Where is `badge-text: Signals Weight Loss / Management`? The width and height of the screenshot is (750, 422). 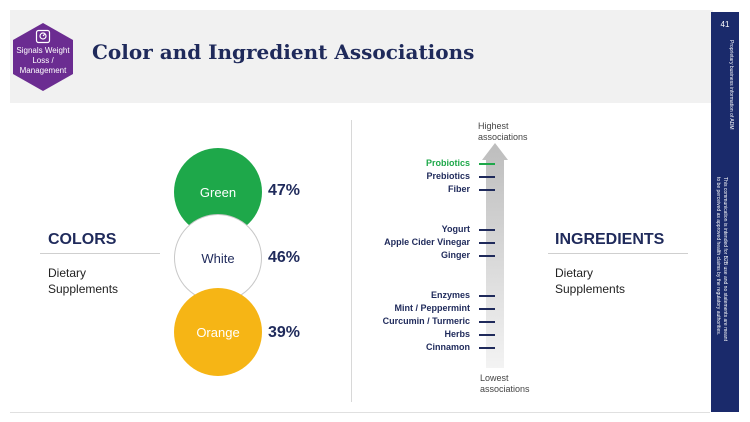
badge-text: Signals Weight Loss / Management is located at coordinates (43, 60).